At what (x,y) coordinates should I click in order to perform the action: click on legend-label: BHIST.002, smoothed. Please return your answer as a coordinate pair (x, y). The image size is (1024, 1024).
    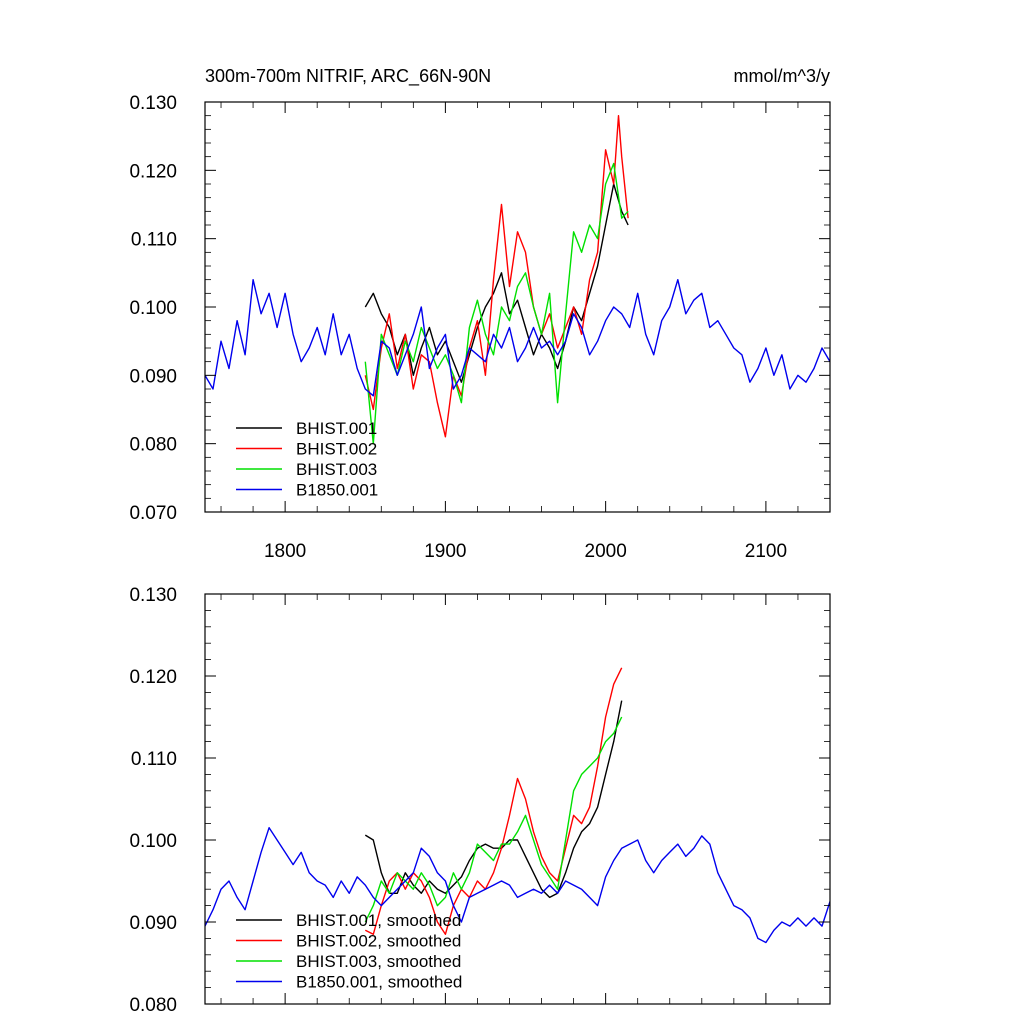
    Looking at the image, I should click on (378, 941).